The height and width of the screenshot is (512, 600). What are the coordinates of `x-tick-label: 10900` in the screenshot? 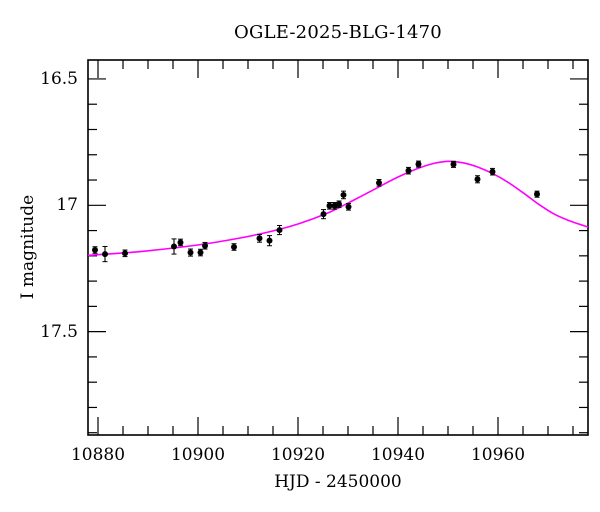 It's located at (198, 455).